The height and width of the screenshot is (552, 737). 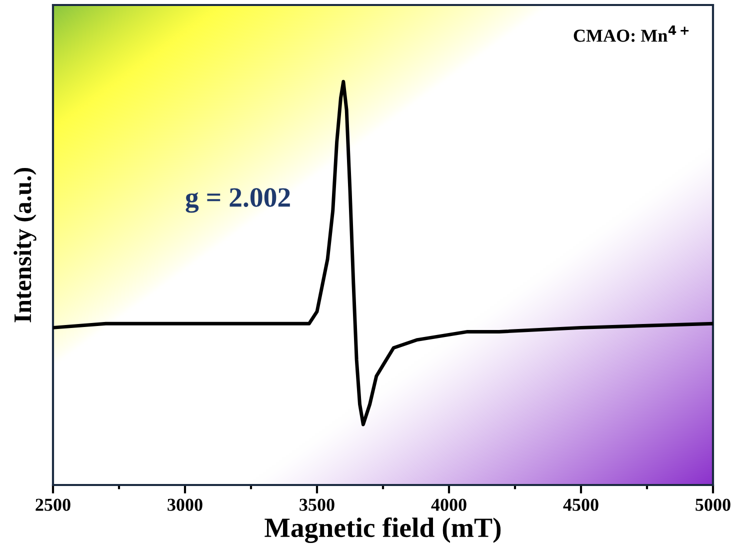 I want to click on text: CMAO: Mn$^{4+}$, so click(x=631, y=34).